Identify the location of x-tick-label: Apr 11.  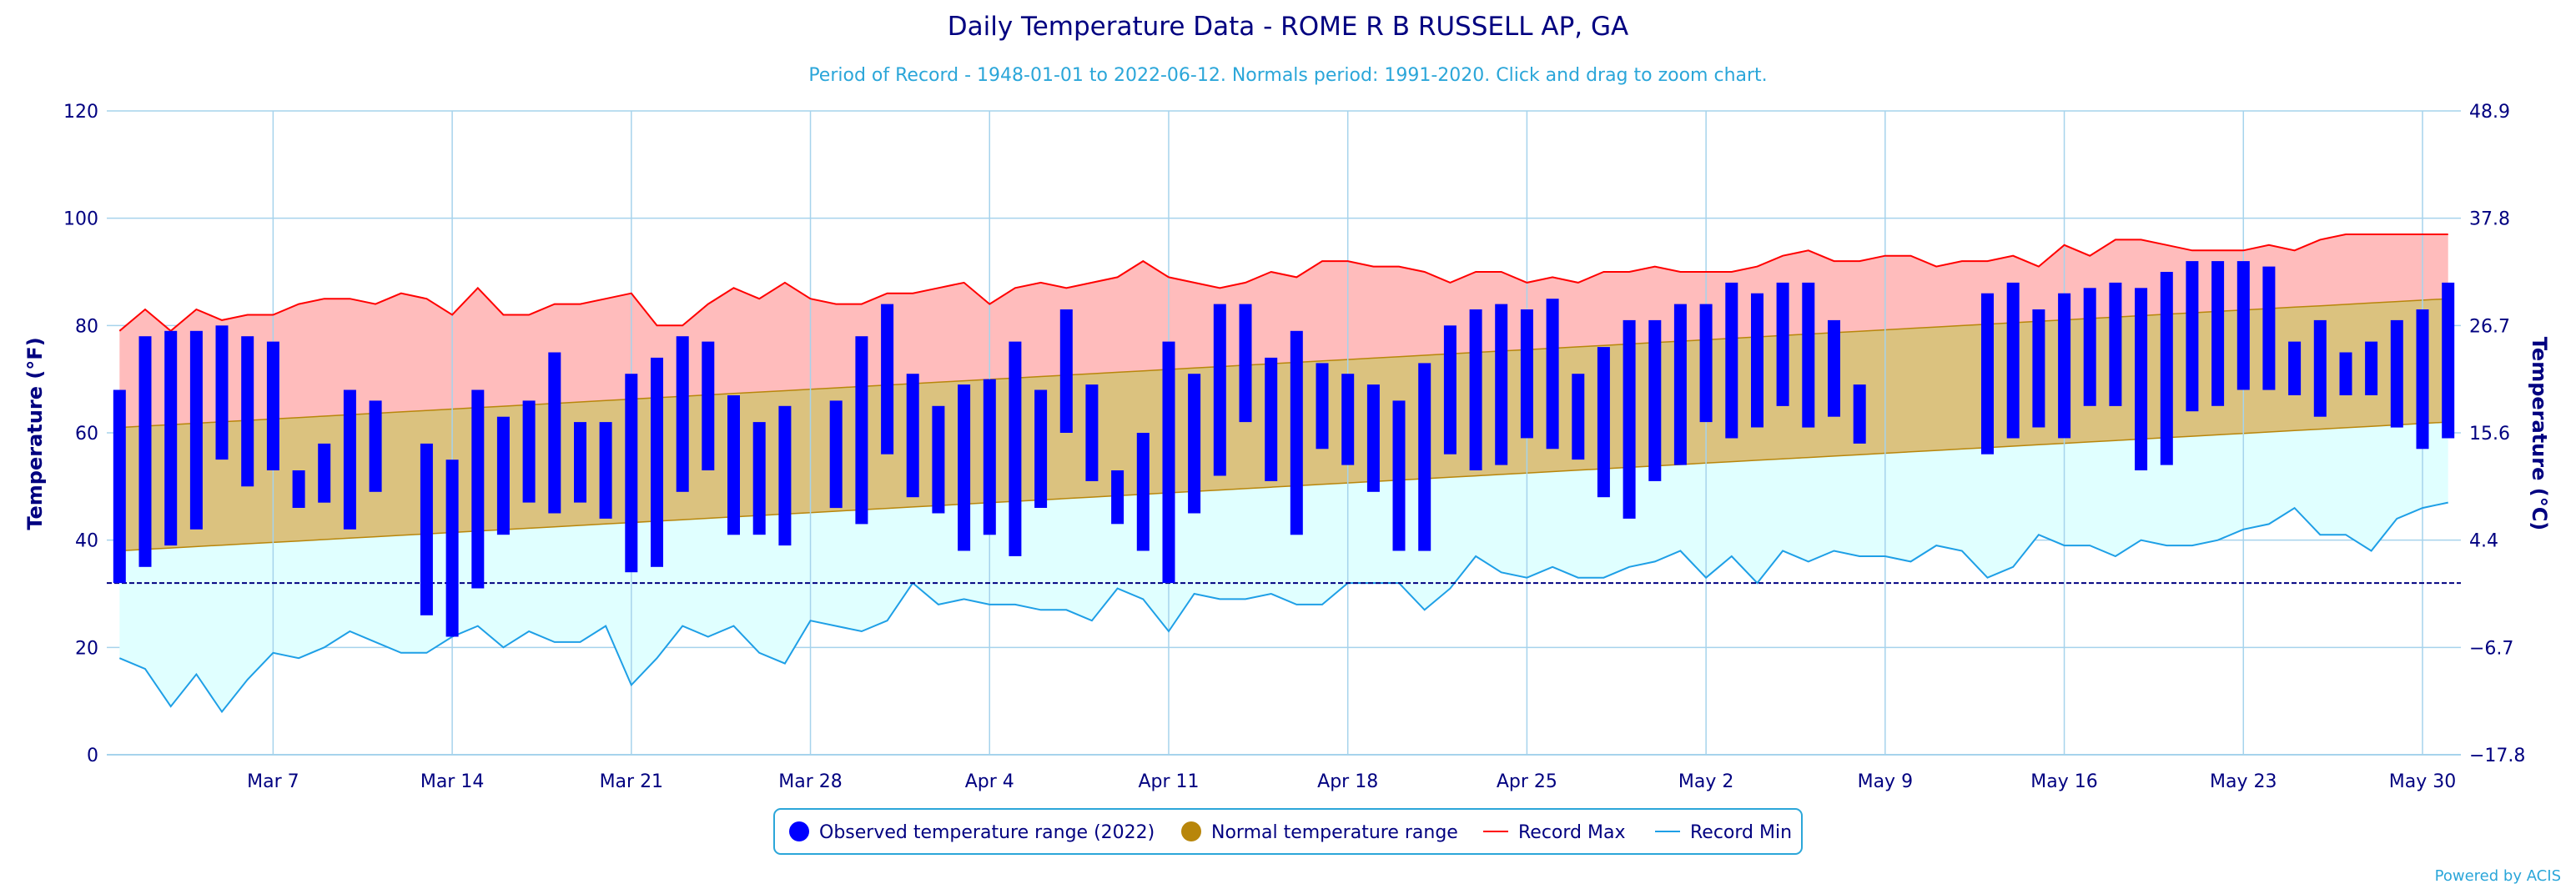
(1168, 781).